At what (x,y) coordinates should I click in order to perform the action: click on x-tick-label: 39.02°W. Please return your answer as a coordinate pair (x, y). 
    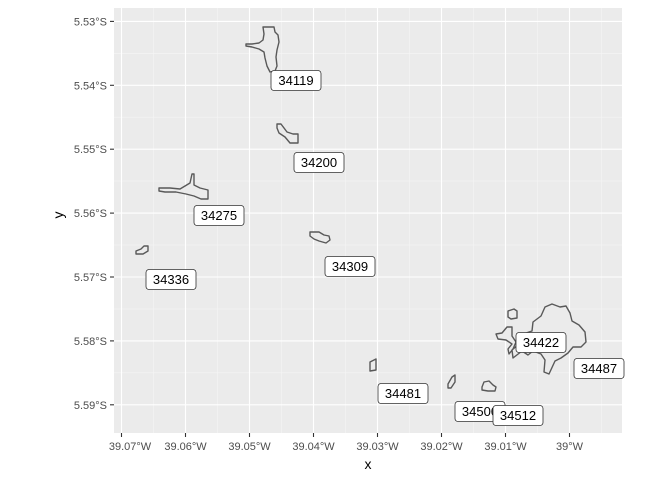
    Looking at the image, I should click on (441, 447).